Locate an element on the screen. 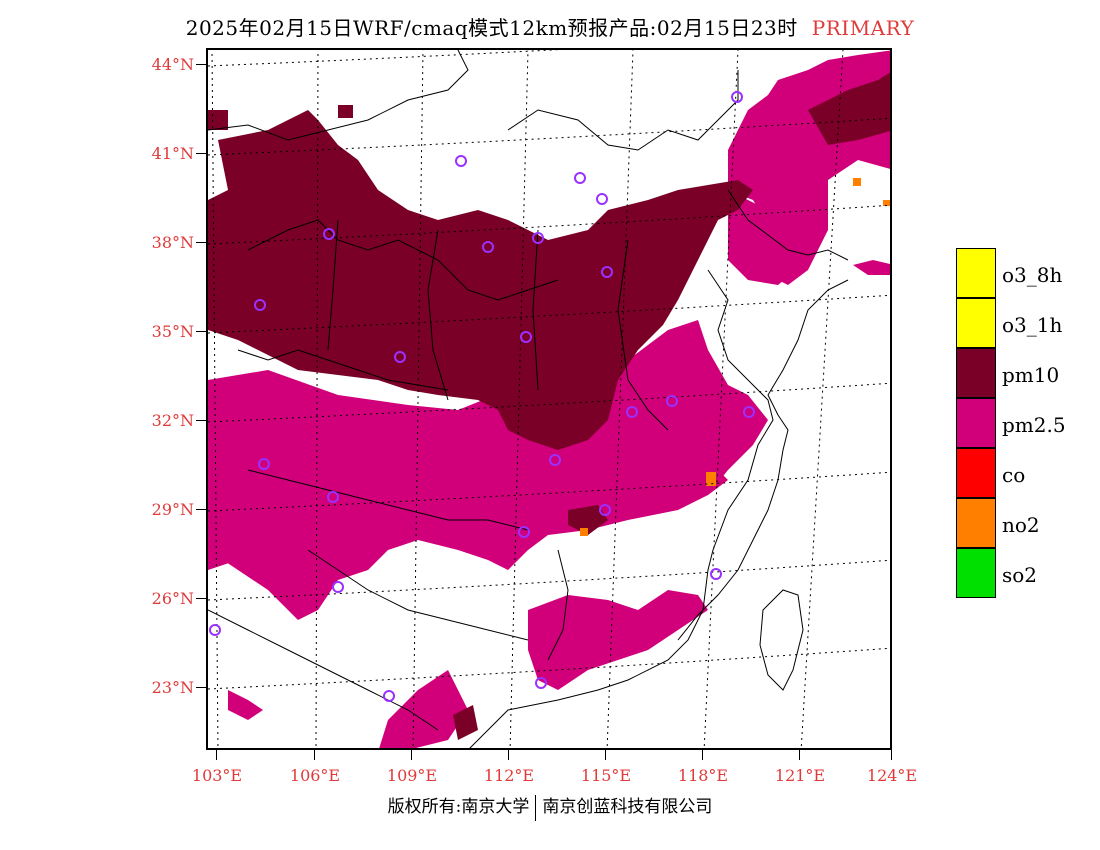 The height and width of the screenshot is (850, 1100). legend-label-no2: no2 is located at coordinates (1021, 525).